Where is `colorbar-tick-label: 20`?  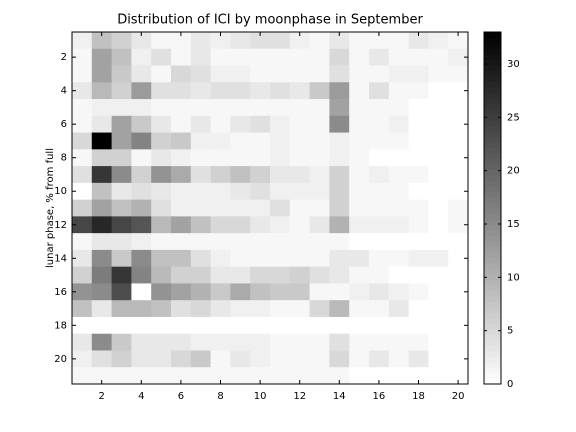 colorbar-tick-label: 20 is located at coordinates (513, 171).